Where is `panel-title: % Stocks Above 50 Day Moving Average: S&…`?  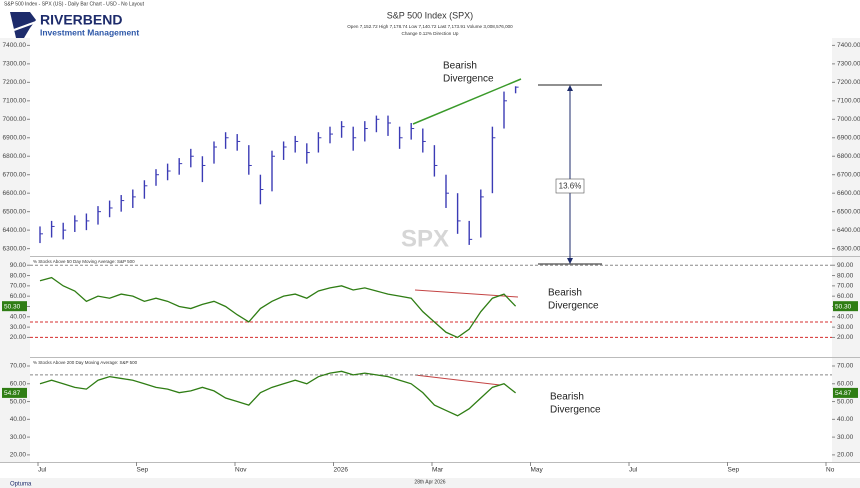 panel-title: % Stocks Above 50 Day Moving Average: S&… is located at coordinates (84, 261).